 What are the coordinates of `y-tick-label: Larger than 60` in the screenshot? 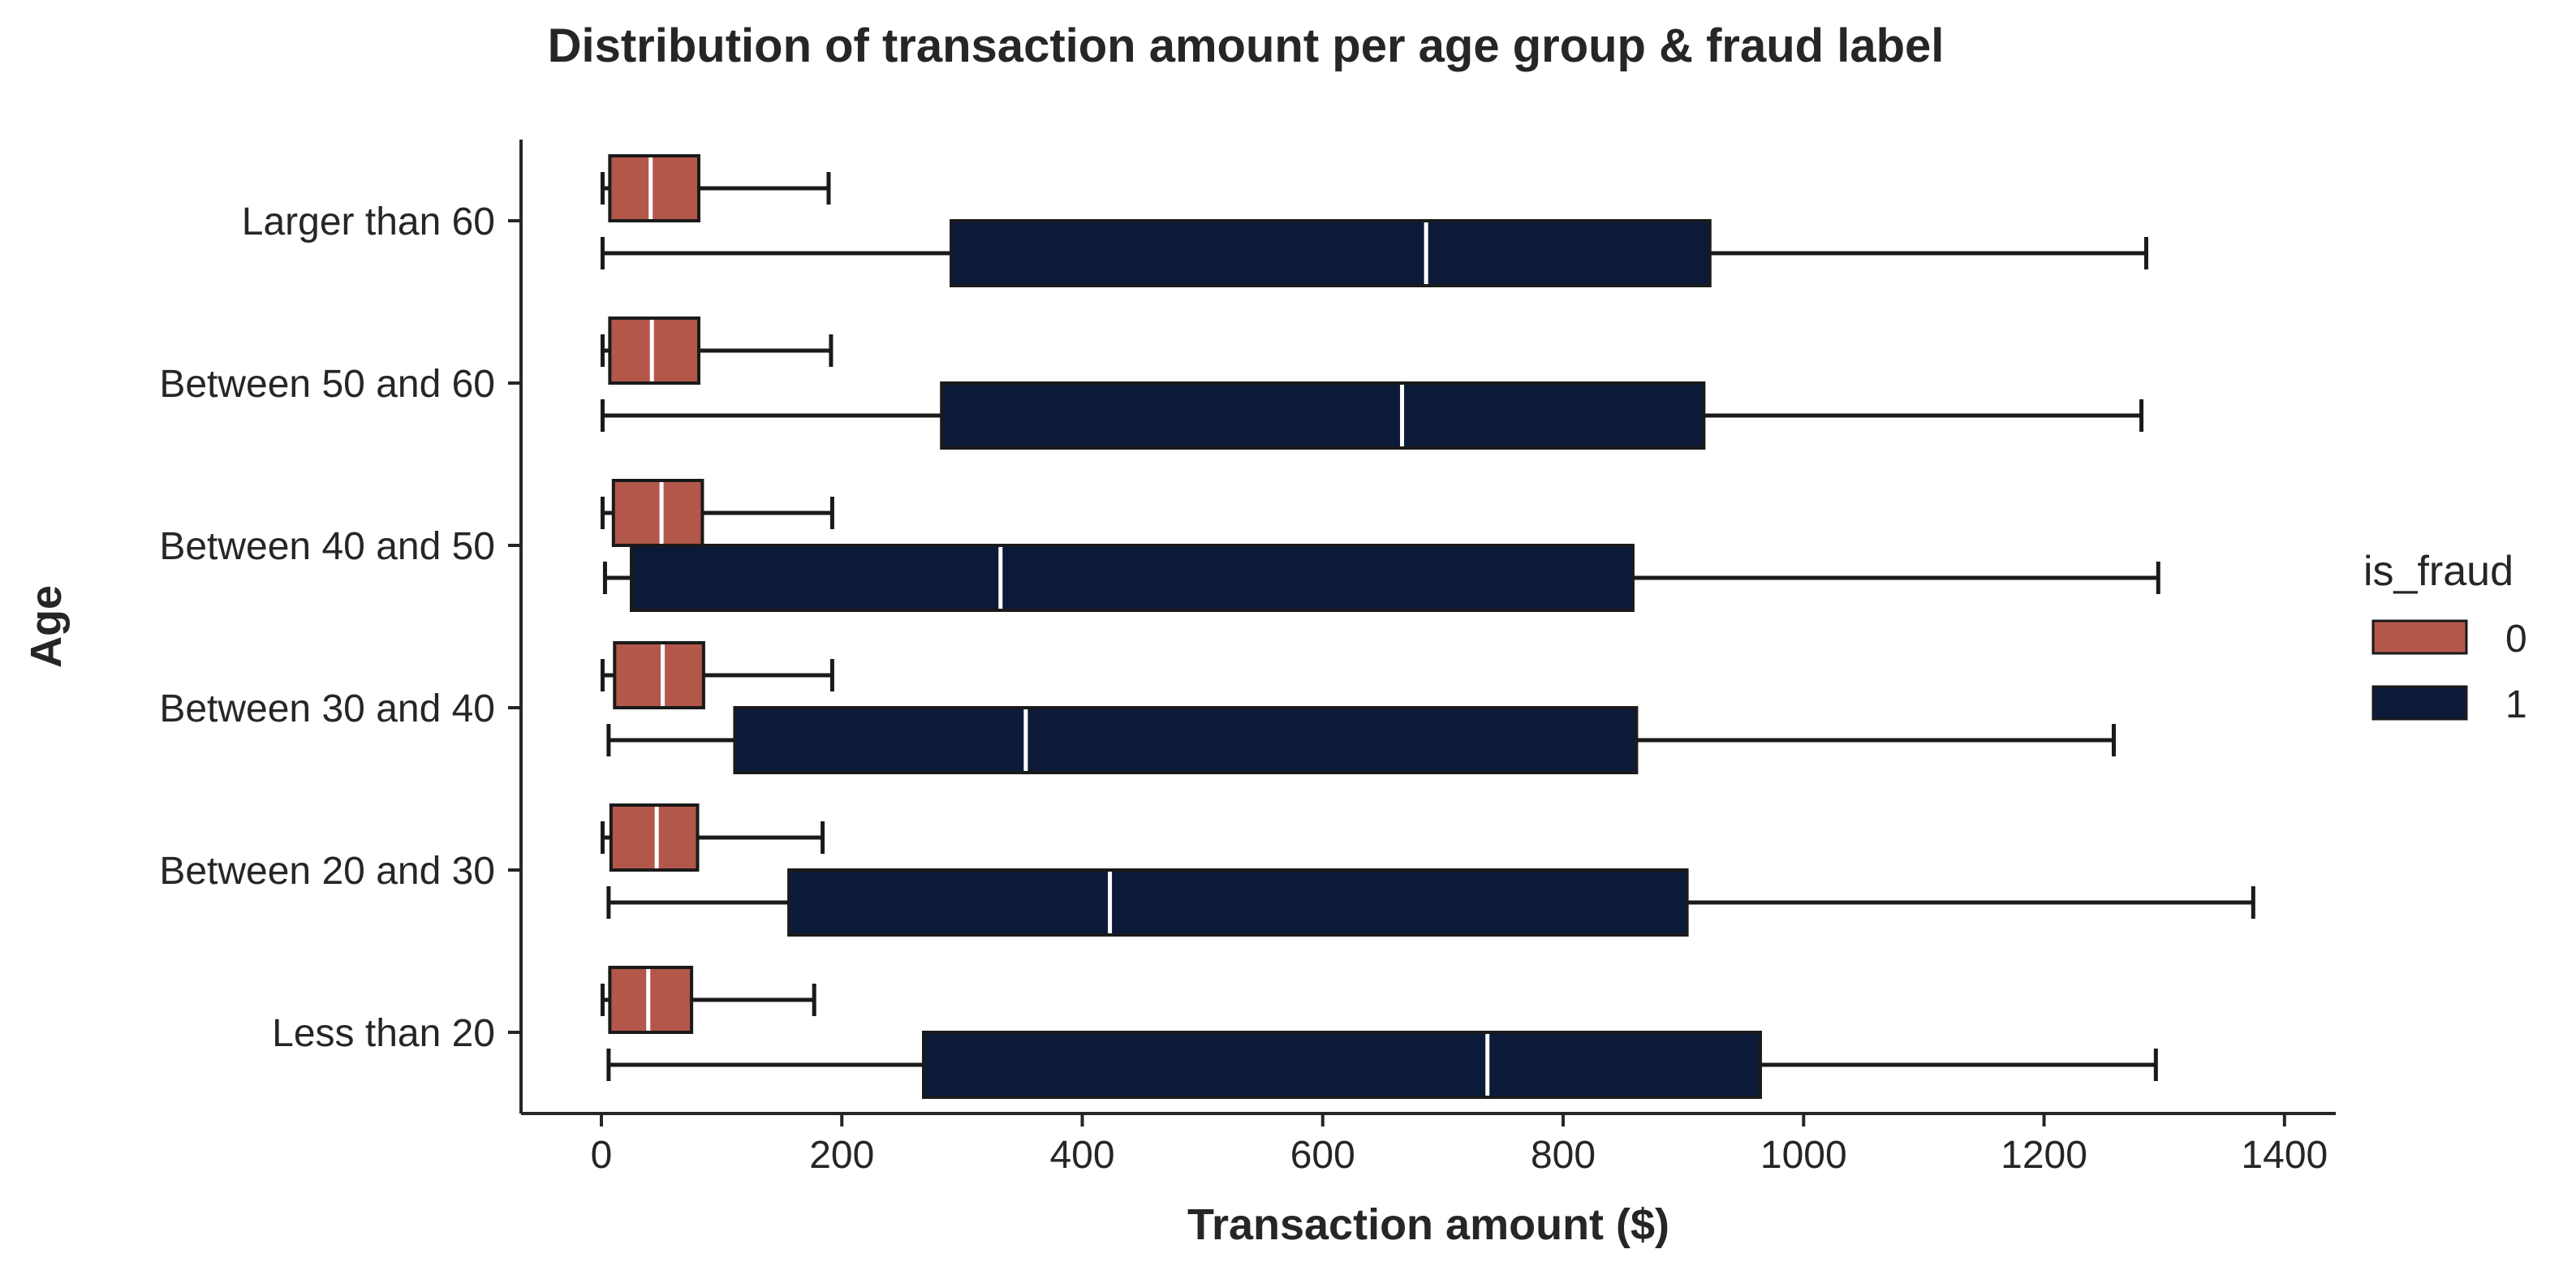 It's located at (369, 221).